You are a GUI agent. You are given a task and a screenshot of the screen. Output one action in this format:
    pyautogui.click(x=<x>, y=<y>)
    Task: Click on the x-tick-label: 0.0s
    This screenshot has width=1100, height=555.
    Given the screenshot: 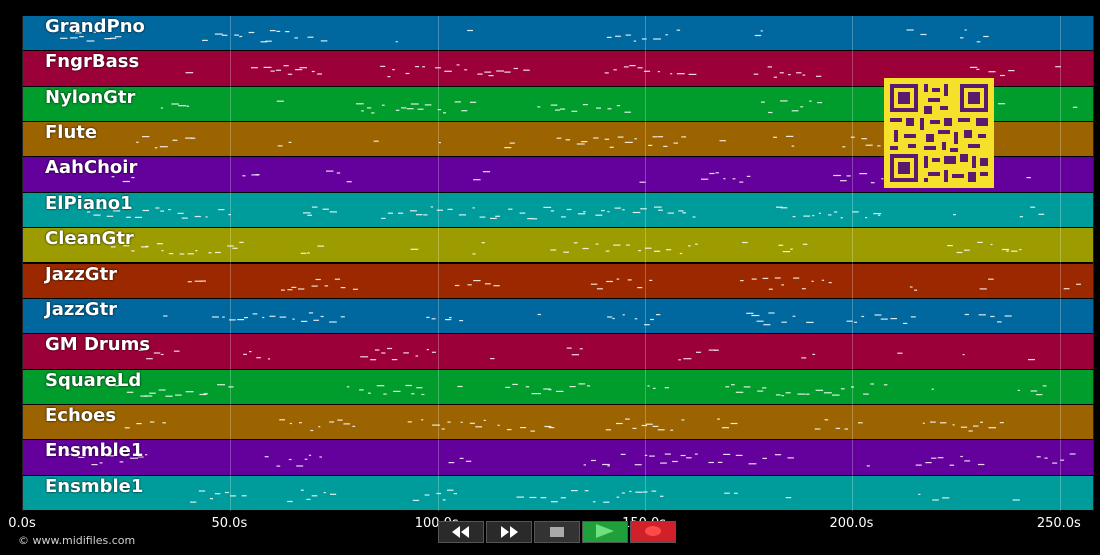 What is the action you would take?
    pyautogui.click(x=22, y=523)
    